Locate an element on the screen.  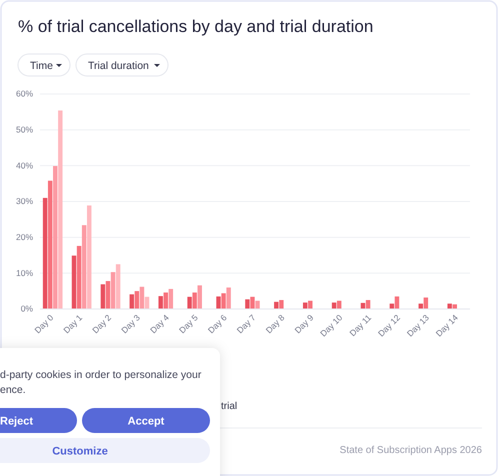
x-tick-label: Day 9 is located at coordinates (304, 324).